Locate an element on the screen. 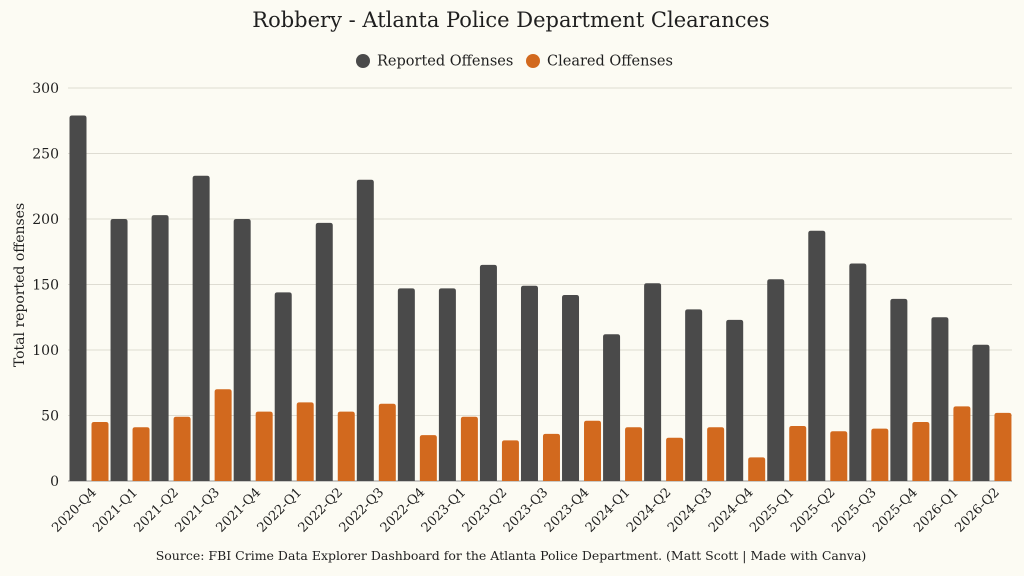 The image size is (1024, 576). bar-reported-offenses-2024-q1 is located at coordinates (612, 407).